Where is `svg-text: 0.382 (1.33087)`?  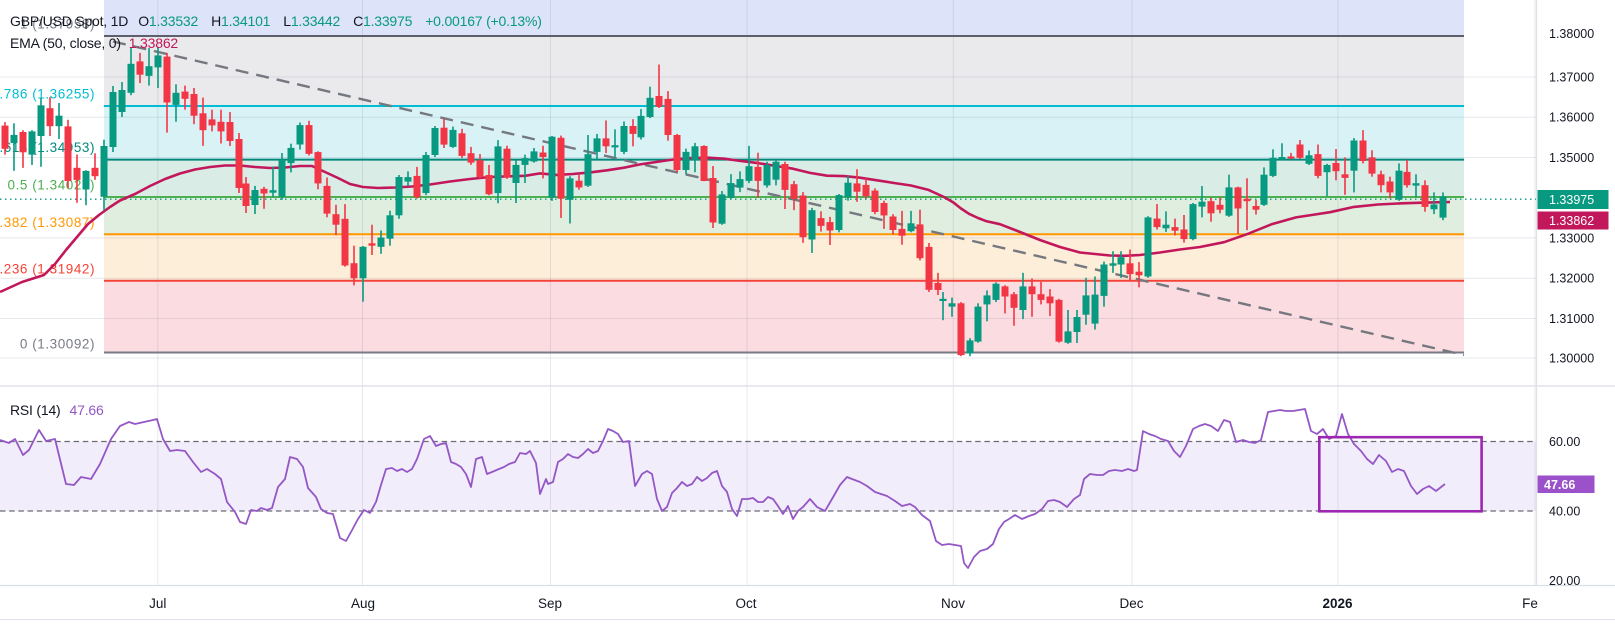 svg-text: 0.382 (1.33087) is located at coordinates (47, 222).